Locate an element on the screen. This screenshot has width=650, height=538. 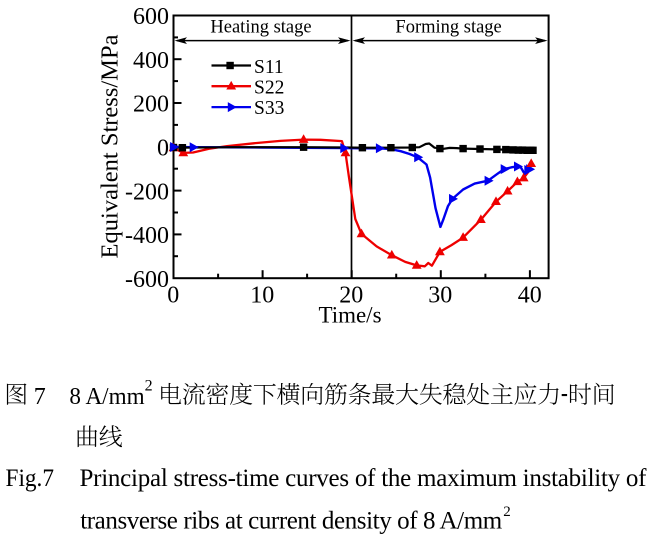
svg-text: 40 is located at coordinates (530, 295).